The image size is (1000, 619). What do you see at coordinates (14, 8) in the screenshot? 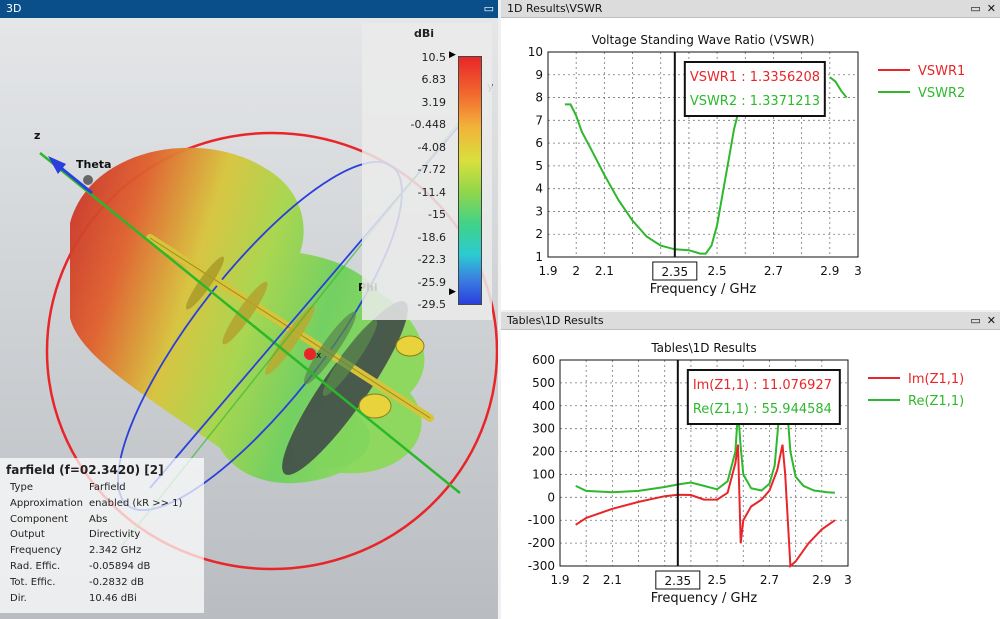
I see `pane-3d-title: 3D` at bounding box center [14, 8].